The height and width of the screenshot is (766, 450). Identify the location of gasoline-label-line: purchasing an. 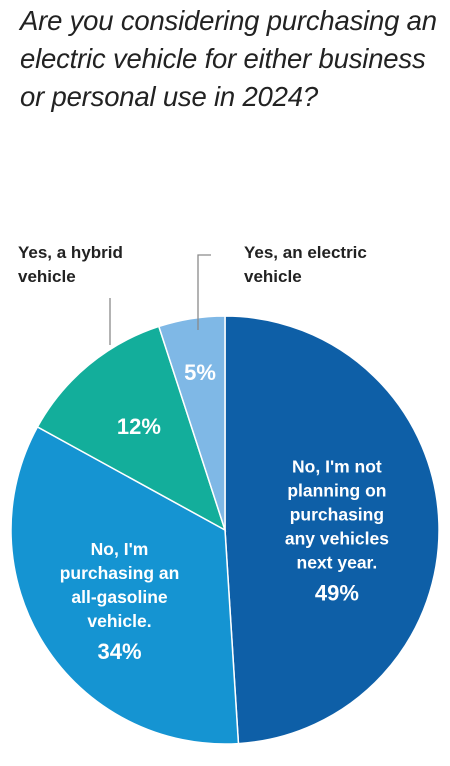
(120, 573).